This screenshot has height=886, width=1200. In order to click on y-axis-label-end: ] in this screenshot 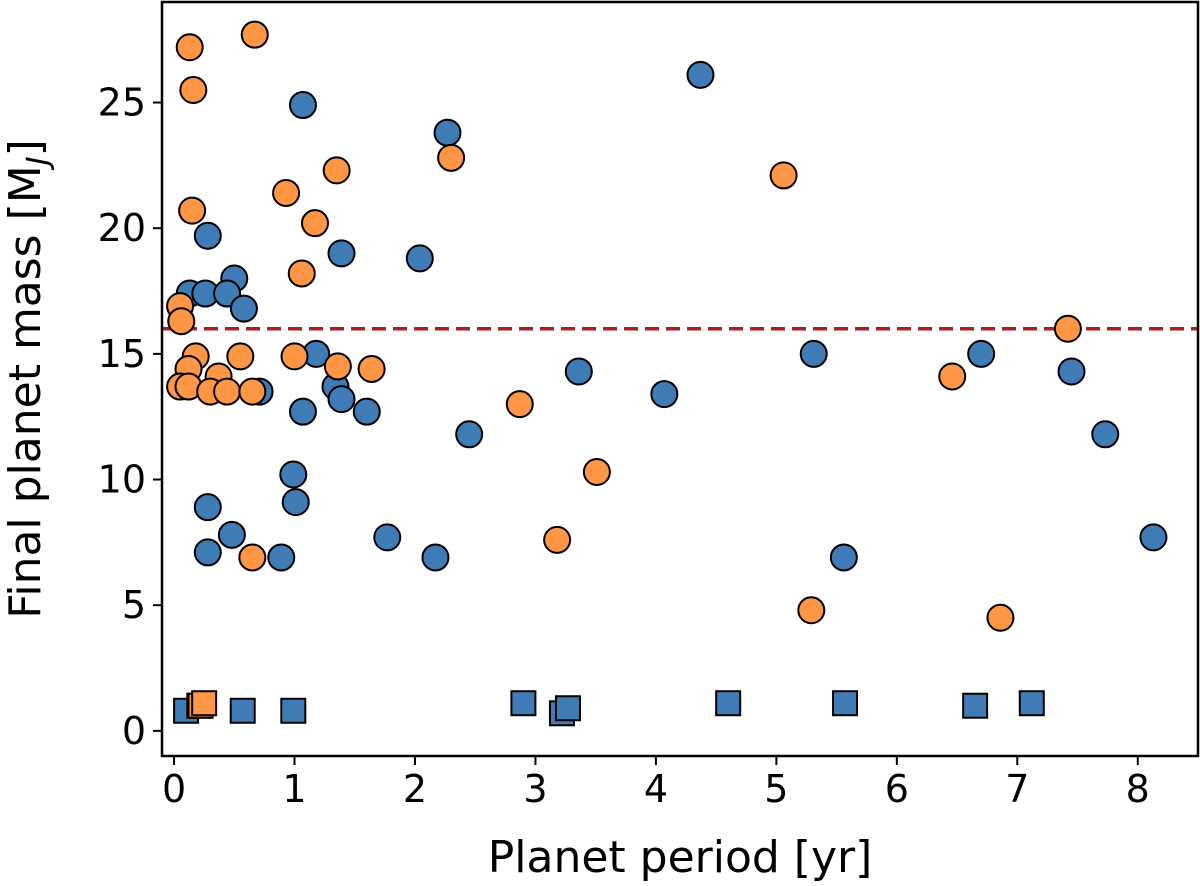, I will do `click(25, 147)`.